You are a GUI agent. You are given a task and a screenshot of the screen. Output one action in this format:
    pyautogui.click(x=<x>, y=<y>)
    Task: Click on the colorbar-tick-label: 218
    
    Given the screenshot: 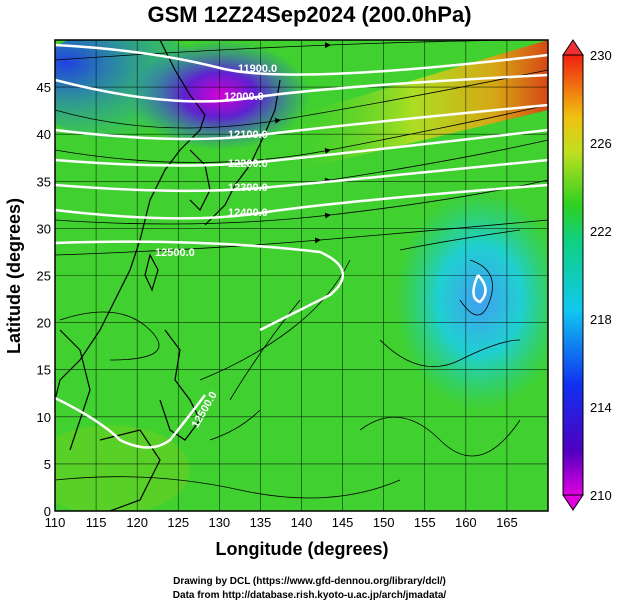 What is the action you would take?
    pyautogui.click(x=601, y=319)
    